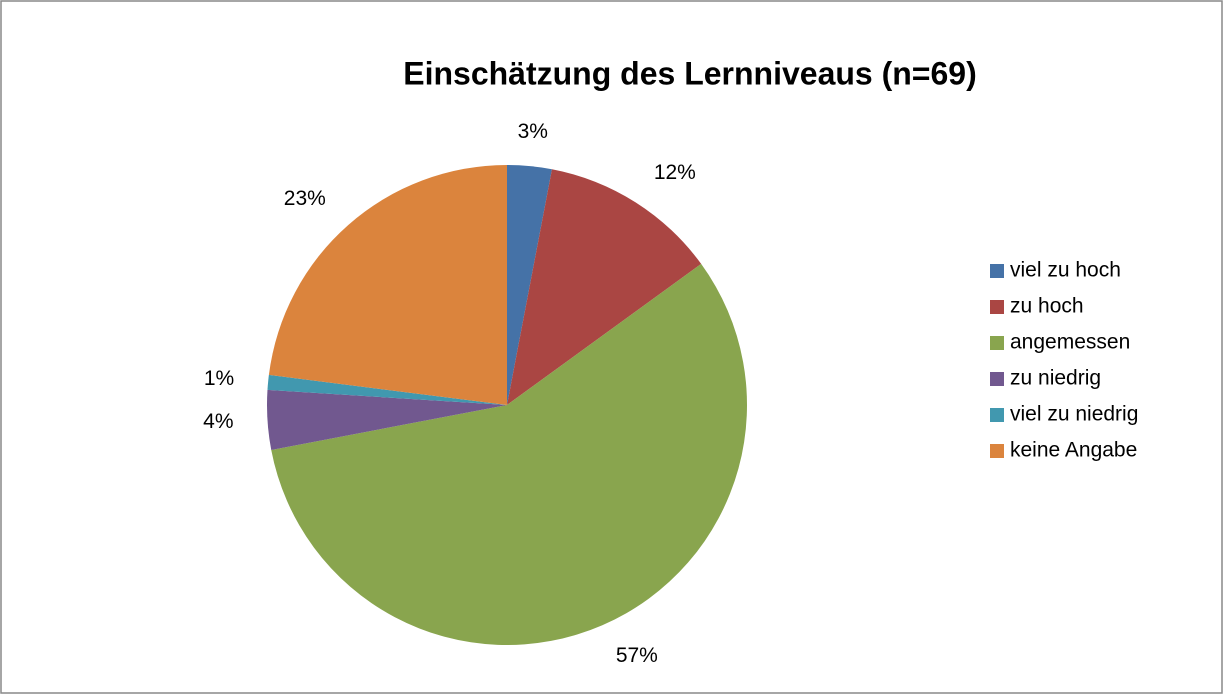 This screenshot has width=1223, height=694. Describe the element at coordinates (1065, 270) in the screenshot. I see `legend-label: viel zu hoch` at that location.